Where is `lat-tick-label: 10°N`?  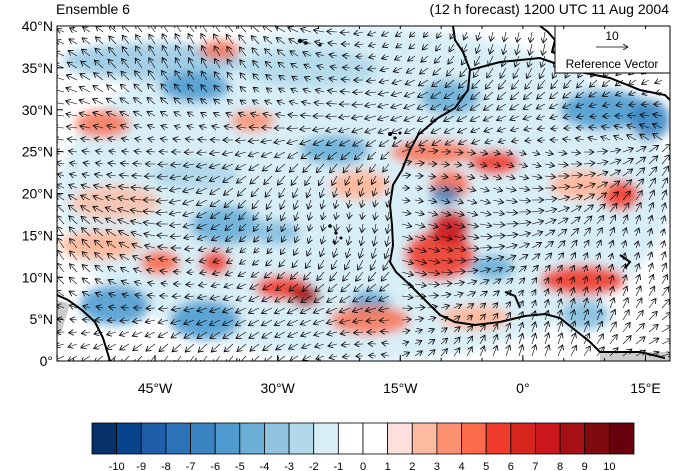
lat-tick-label: 10°N is located at coordinates (37, 277).